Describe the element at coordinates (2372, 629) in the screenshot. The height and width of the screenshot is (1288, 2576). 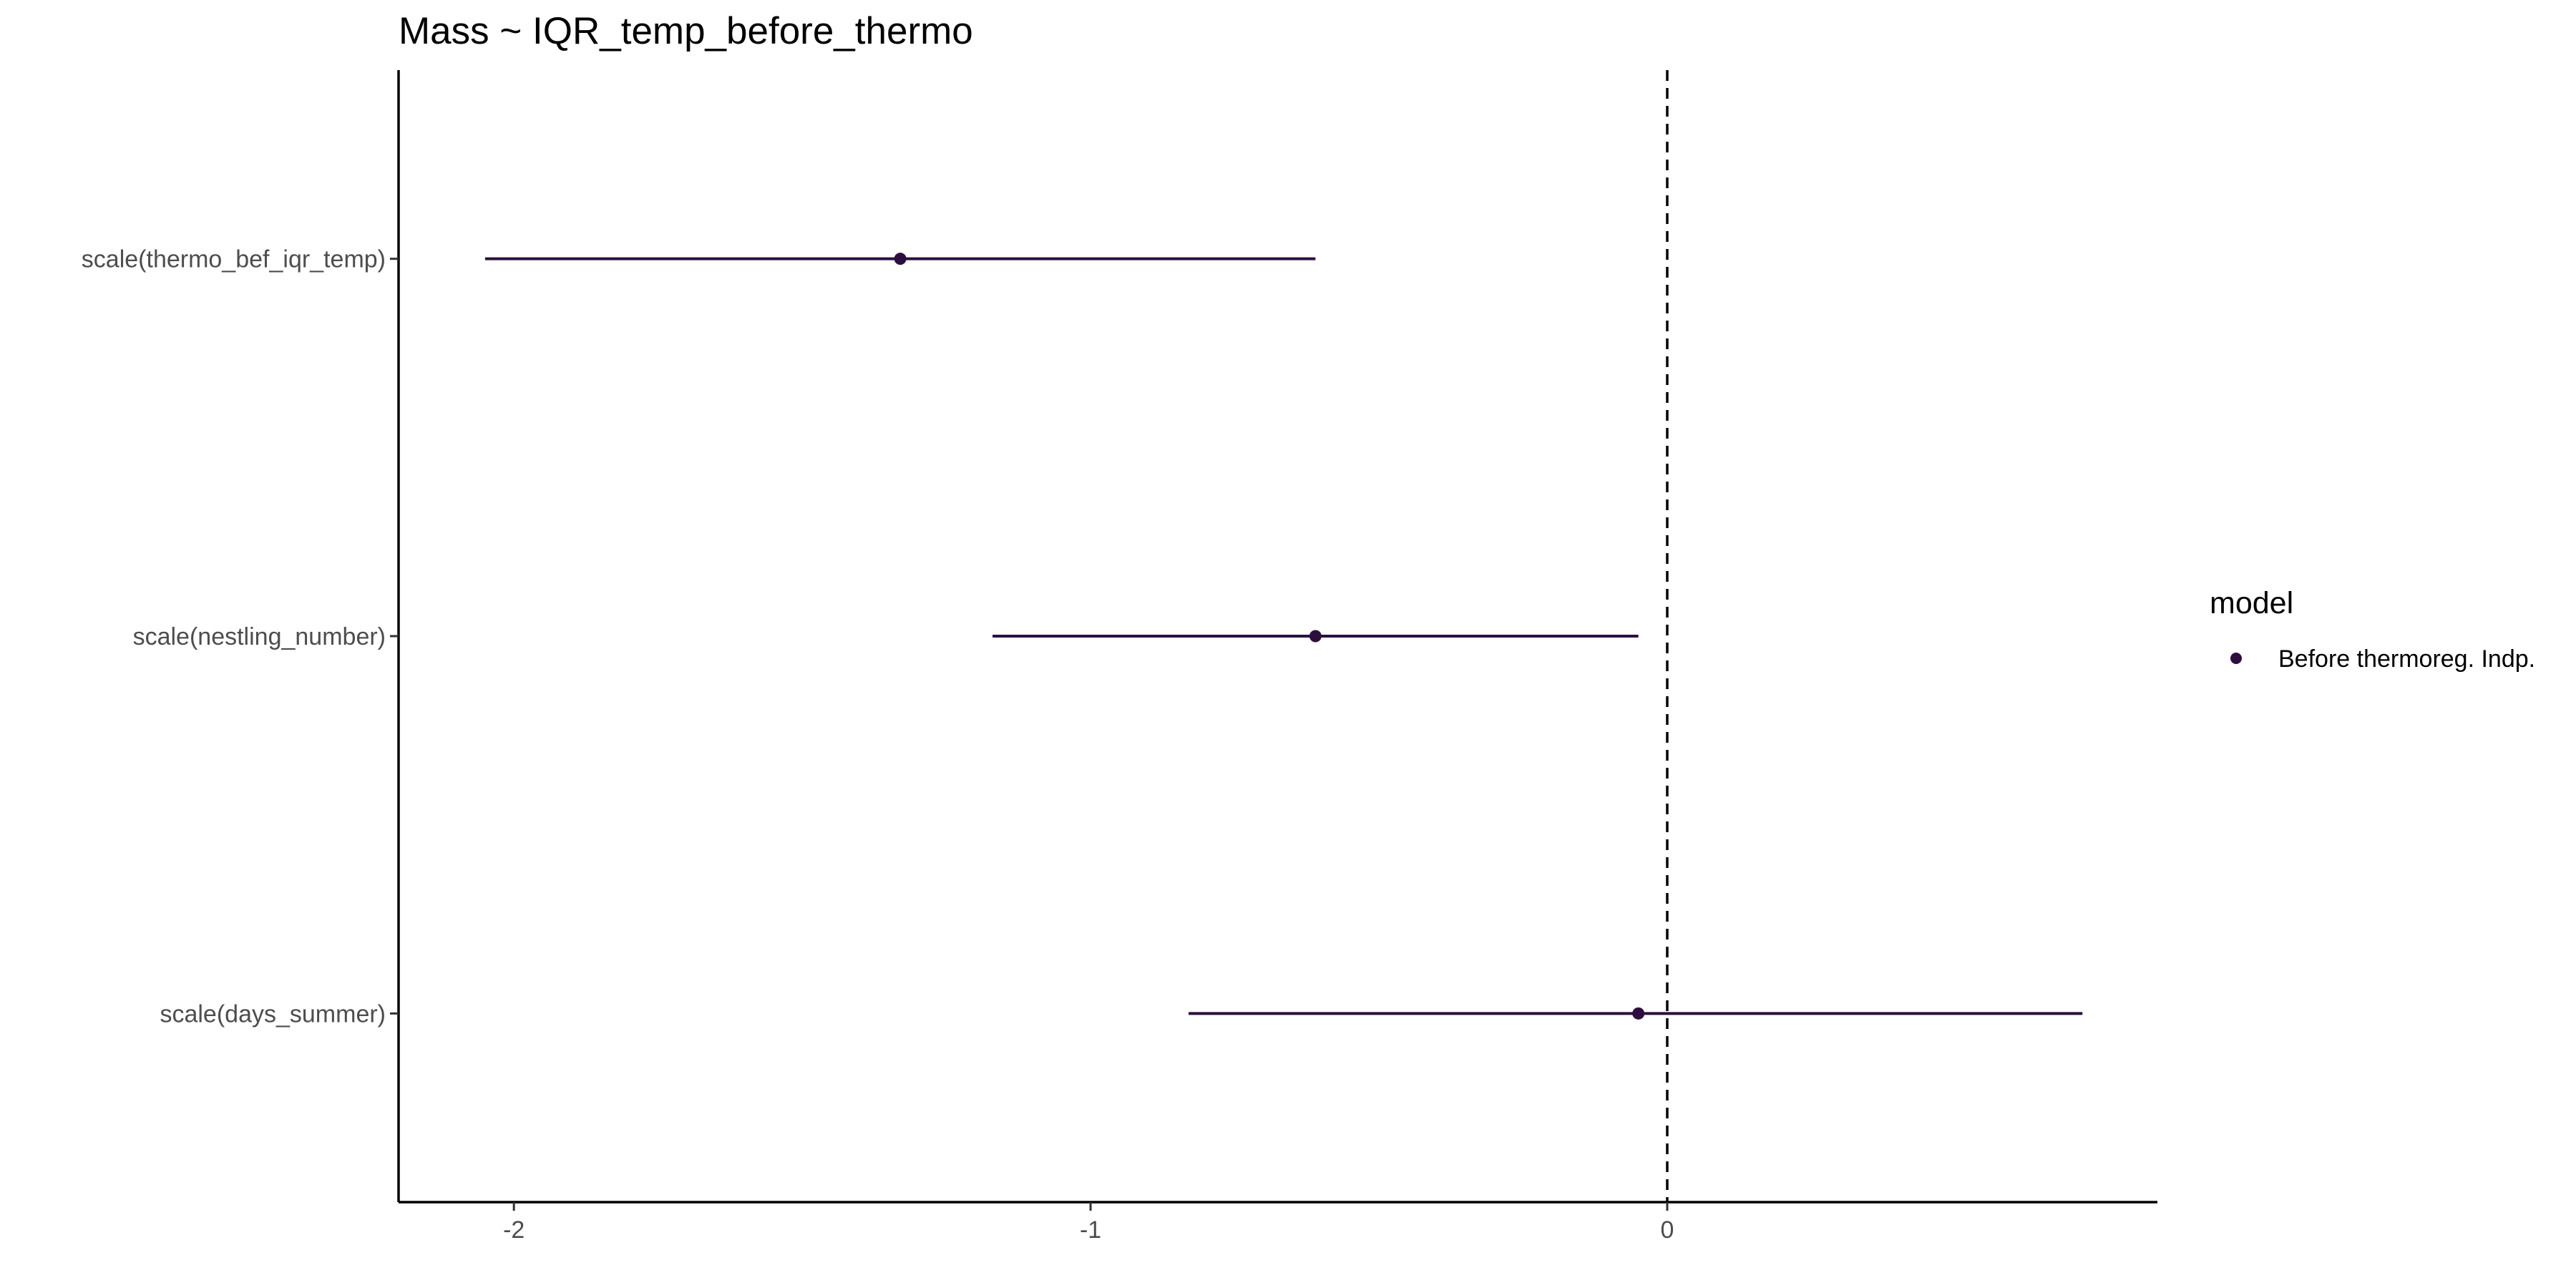
I see `legend: model Before thermoreg. Indp.` at that location.